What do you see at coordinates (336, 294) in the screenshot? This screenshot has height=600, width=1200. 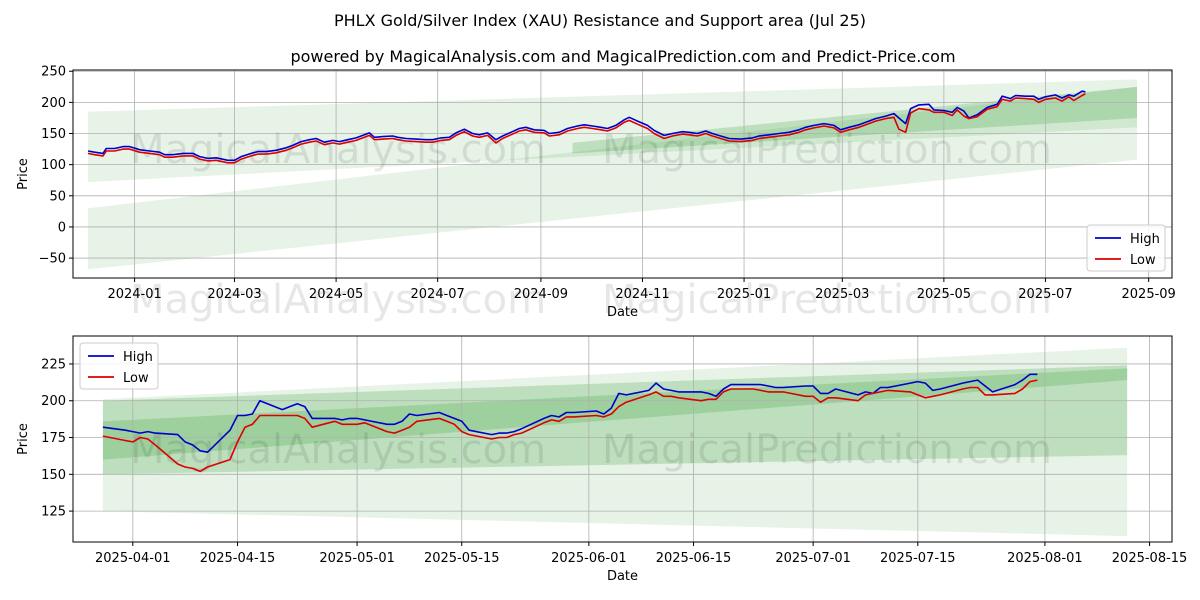 I see `top-x-tick-label: 2024-05` at bounding box center [336, 294].